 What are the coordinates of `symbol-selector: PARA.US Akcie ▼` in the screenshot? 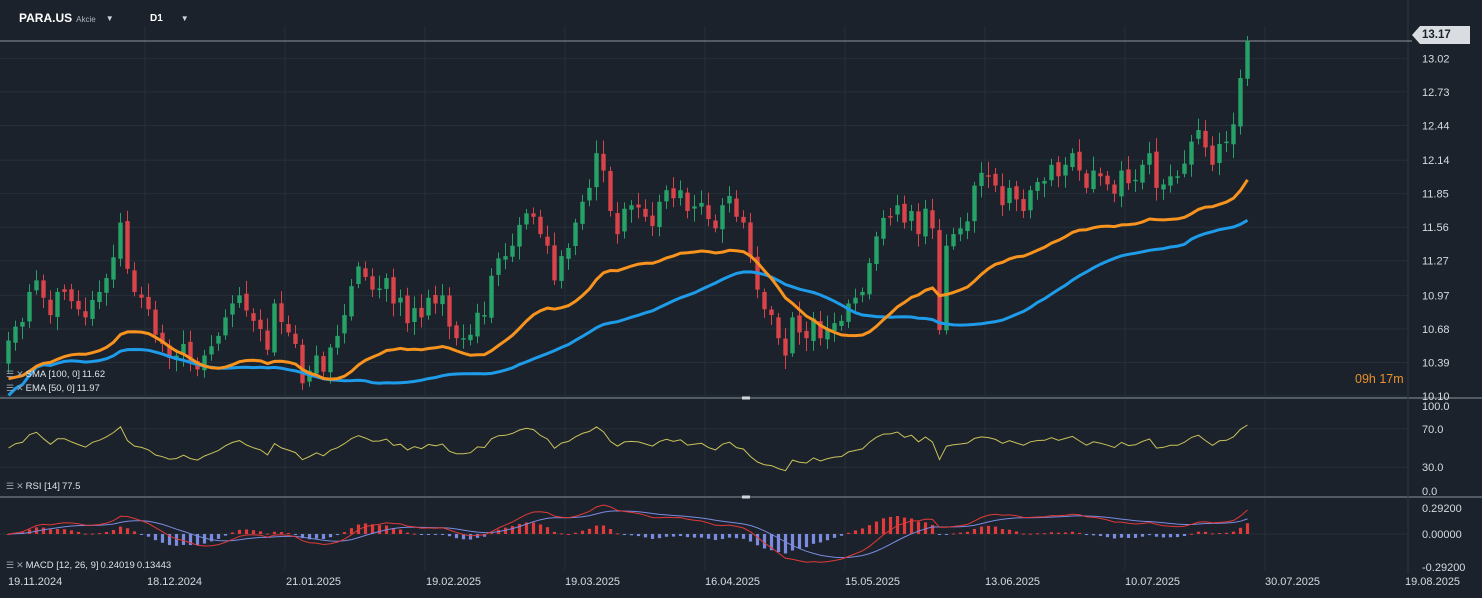 It's located at (66, 18).